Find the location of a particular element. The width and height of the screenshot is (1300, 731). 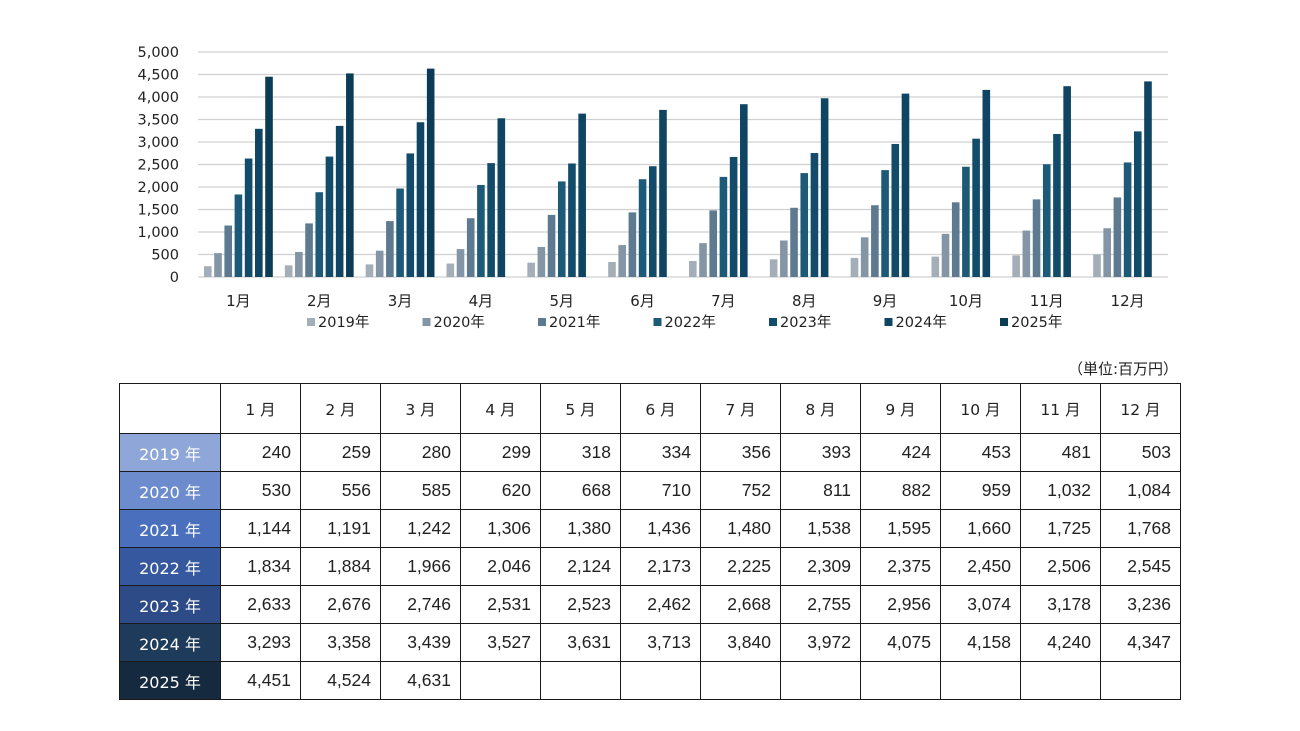

y-tick-label: 4,000 is located at coordinates (158, 98).